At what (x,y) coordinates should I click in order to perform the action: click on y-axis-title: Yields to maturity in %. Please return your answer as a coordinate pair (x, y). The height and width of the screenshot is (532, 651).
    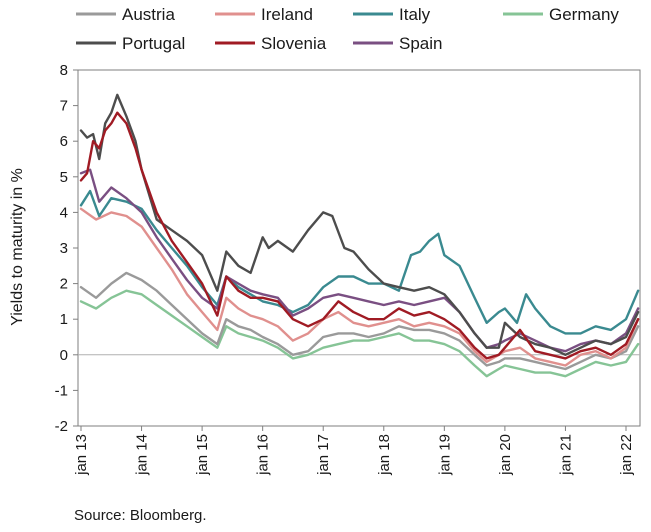
    Looking at the image, I should click on (17, 247).